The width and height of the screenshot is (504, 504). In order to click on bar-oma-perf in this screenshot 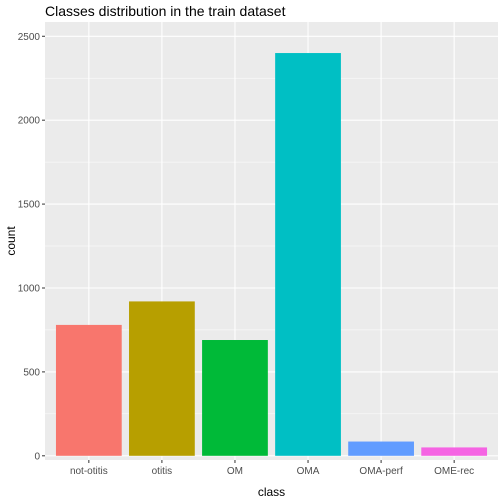, I will do `click(381, 449)`.